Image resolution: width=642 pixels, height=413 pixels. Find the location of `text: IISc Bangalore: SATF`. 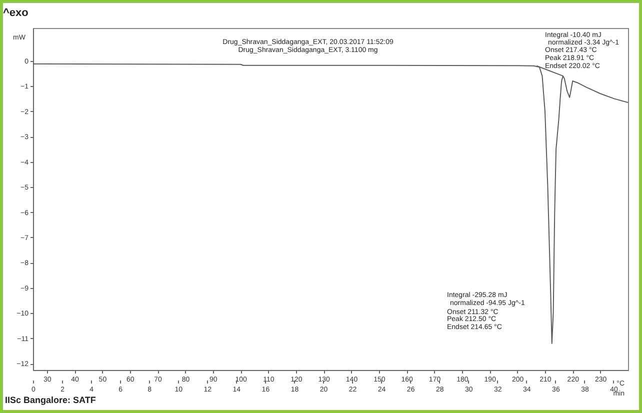

text: IISc Bangalore: SATF is located at coordinates (50, 400).